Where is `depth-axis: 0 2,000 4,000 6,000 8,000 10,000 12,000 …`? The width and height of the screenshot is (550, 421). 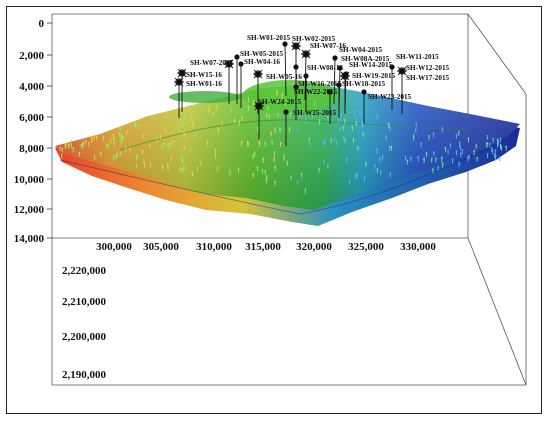
depth-axis: 0 2,000 4,000 6,000 8,000 10,000 12,000 … is located at coordinates (29, 131).